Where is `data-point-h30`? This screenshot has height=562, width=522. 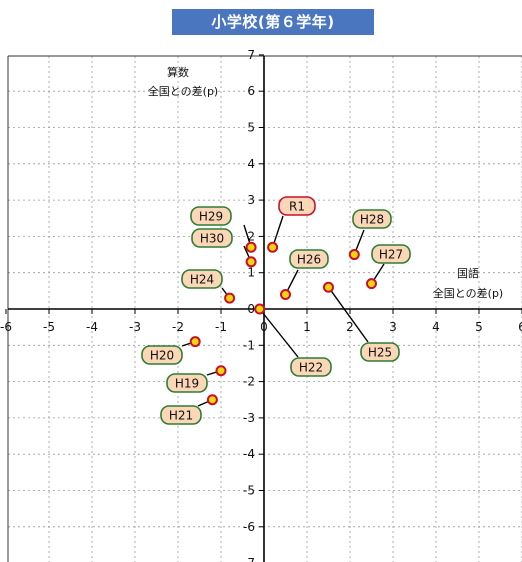 data-point-h30 is located at coordinates (251, 262).